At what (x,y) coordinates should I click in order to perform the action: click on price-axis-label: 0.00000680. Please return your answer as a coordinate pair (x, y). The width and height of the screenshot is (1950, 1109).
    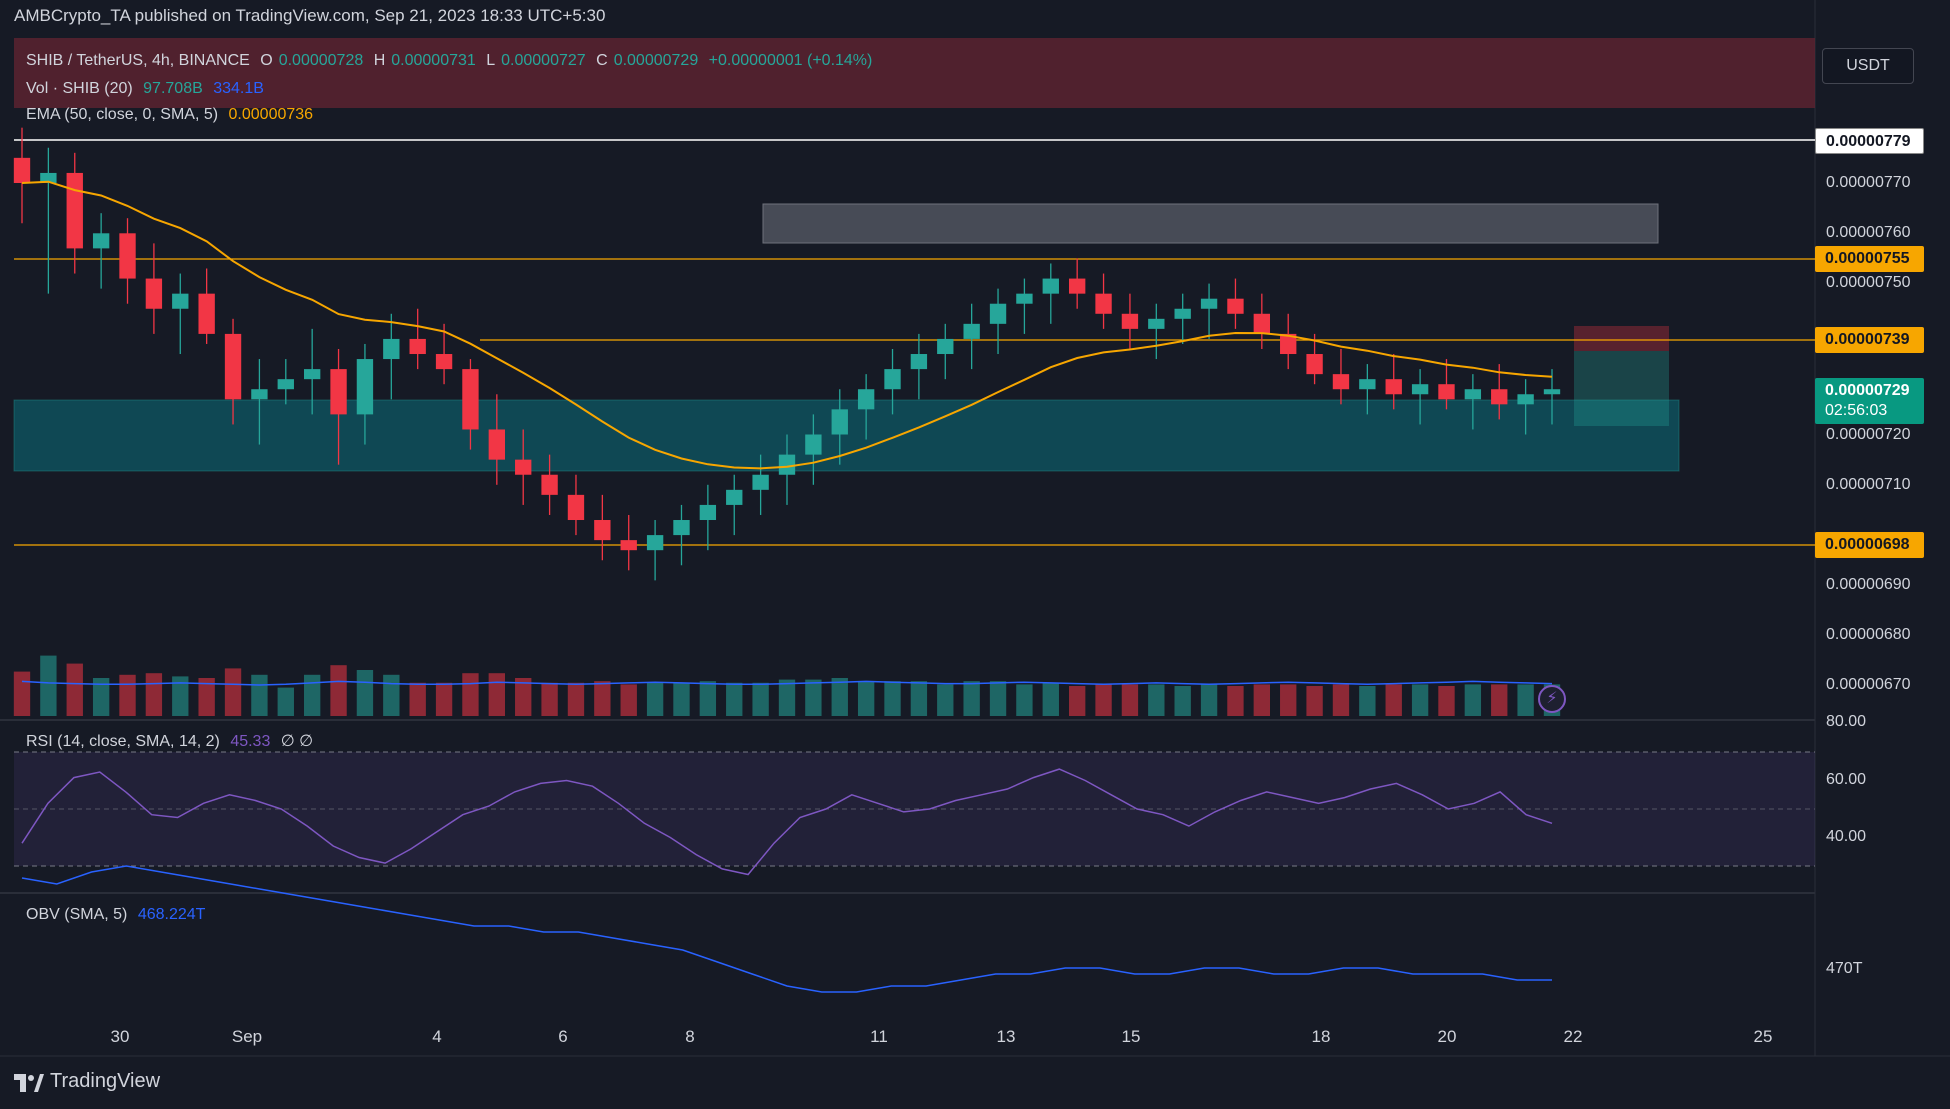
    Looking at the image, I should click on (1868, 634).